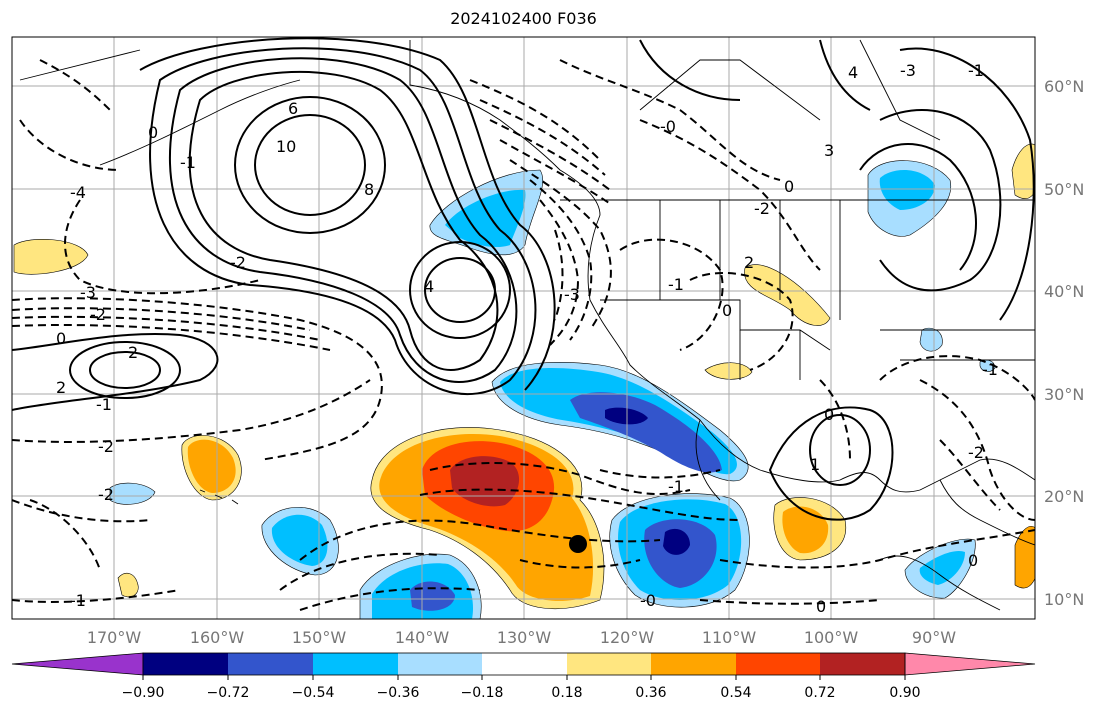  What do you see at coordinates (566, 693) in the screenshot?
I see `colorbar-tick-label: 0.18` at bounding box center [566, 693].